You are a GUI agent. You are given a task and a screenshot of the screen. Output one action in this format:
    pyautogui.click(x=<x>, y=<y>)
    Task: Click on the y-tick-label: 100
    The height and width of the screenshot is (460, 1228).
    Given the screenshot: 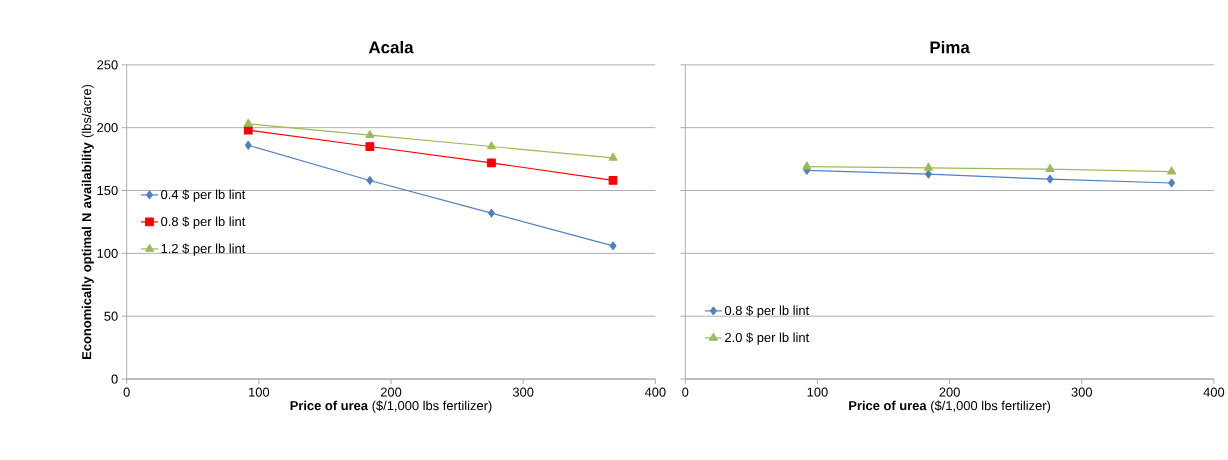 What is the action you would take?
    pyautogui.click(x=107, y=253)
    